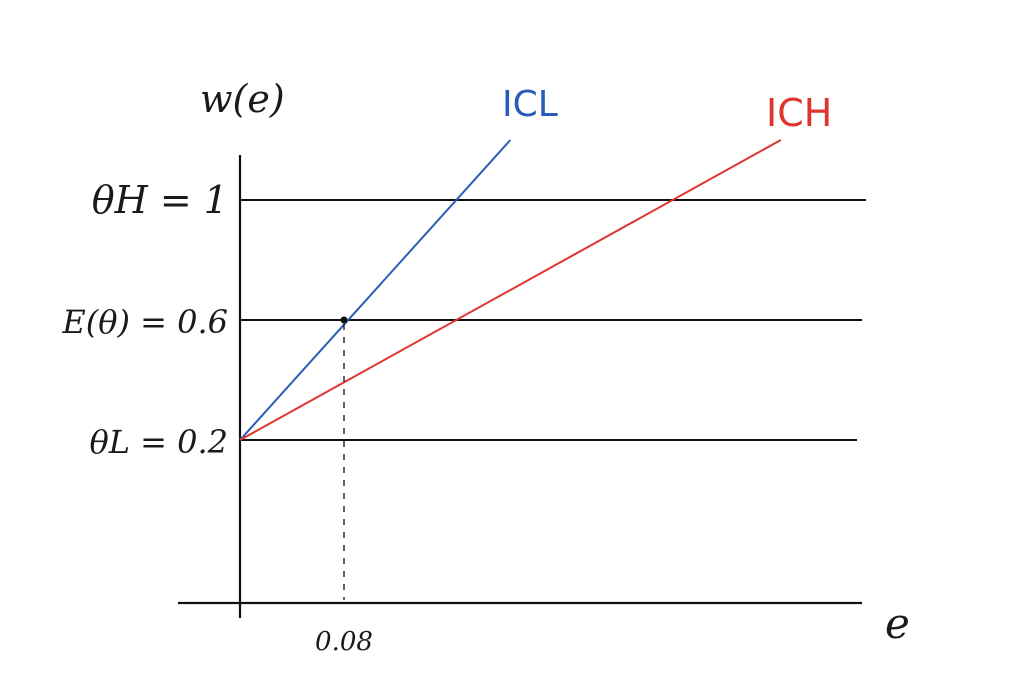 The width and height of the screenshot is (1036, 676). I want to click on x-axis-label: e, so click(897, 623).